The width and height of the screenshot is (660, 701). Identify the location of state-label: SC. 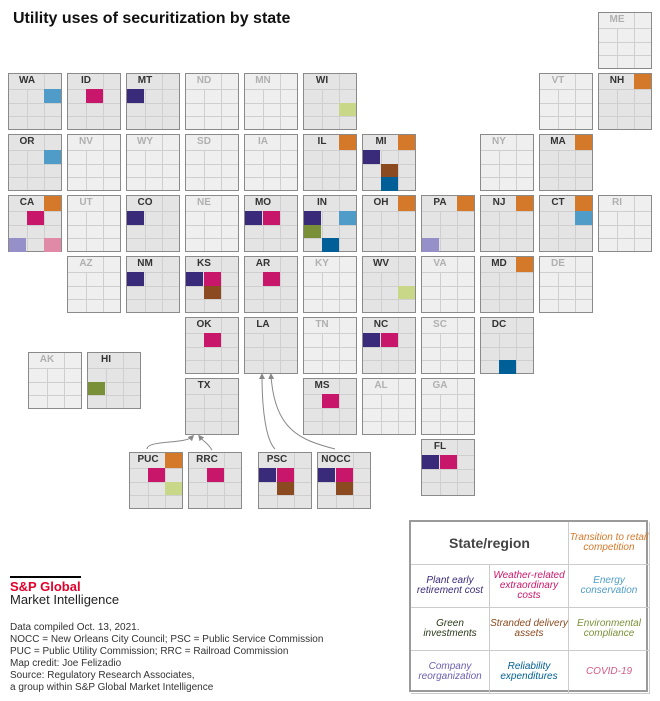
(440, 324).